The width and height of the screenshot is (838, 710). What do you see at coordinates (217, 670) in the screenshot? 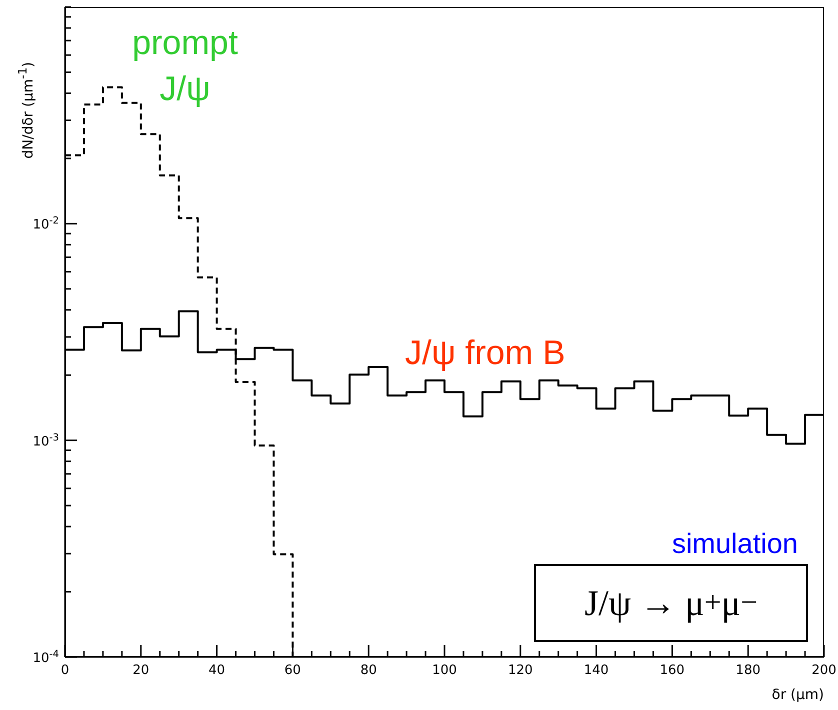
I see `x-tick-label: 40` at bounding box center [217, 670].